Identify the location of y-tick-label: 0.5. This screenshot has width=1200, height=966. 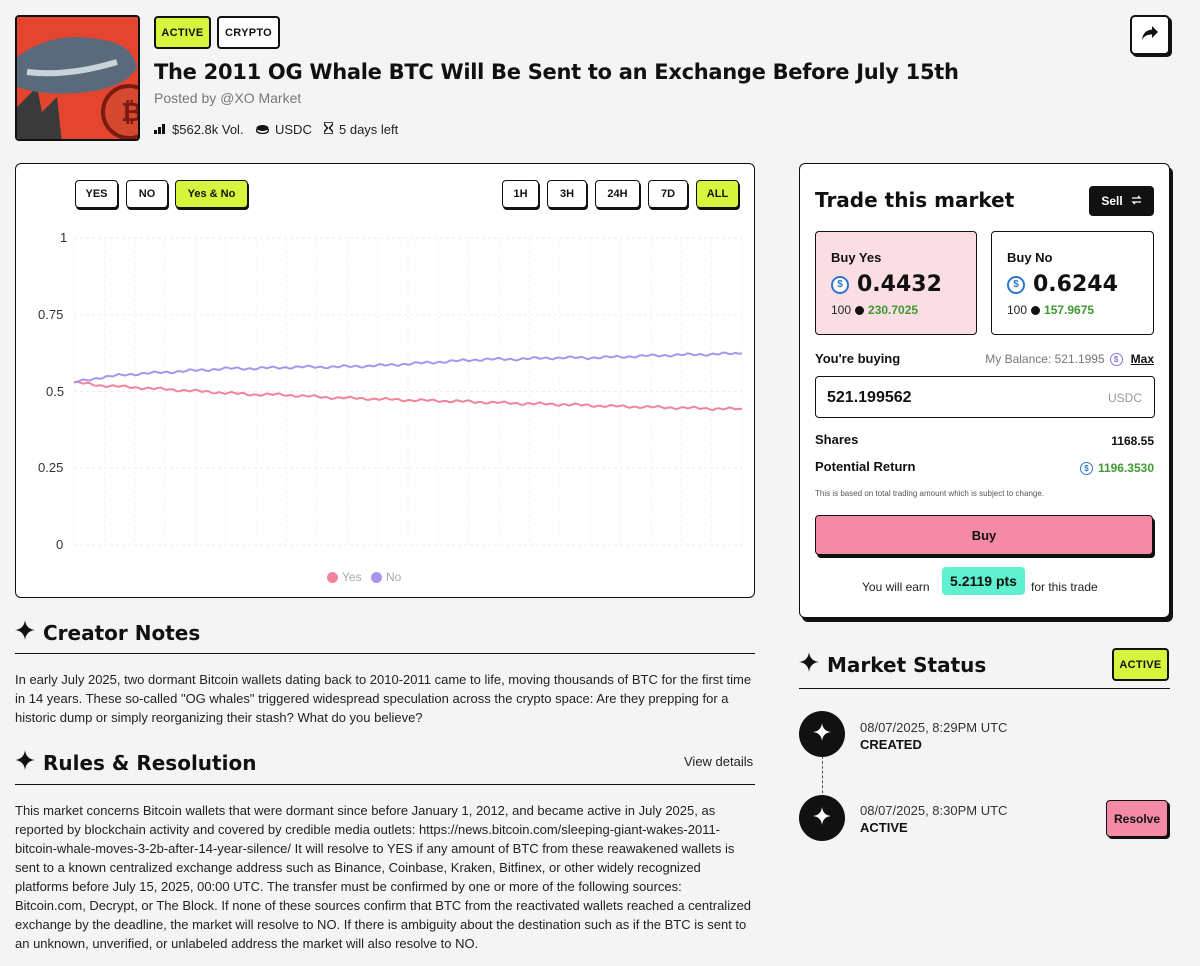
(55, 391).